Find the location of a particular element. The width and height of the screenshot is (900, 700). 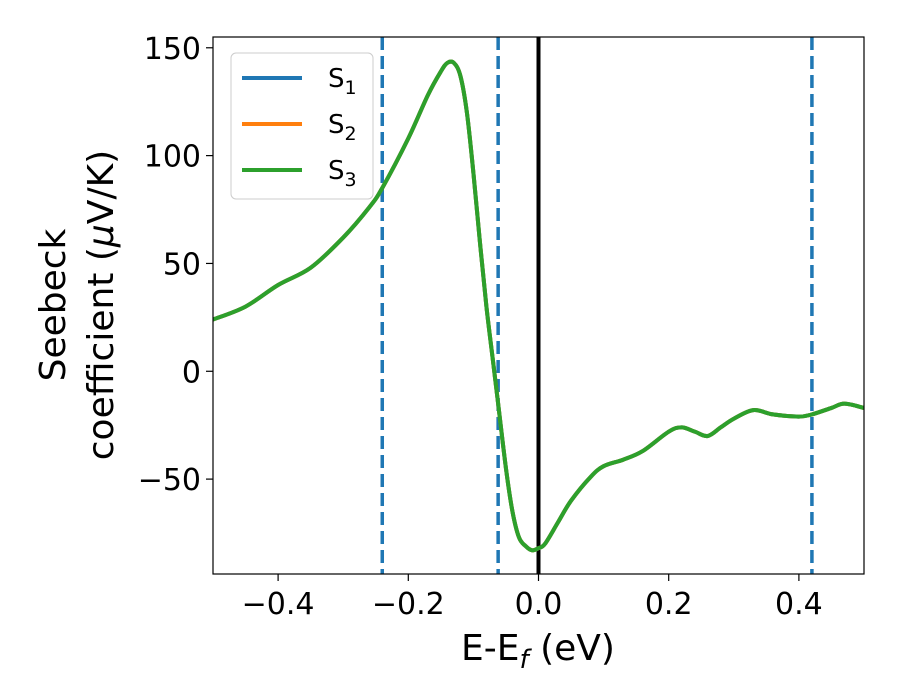

y-axis-ticks: −50 0 50 100 150 is located at coordinates (175, 265).